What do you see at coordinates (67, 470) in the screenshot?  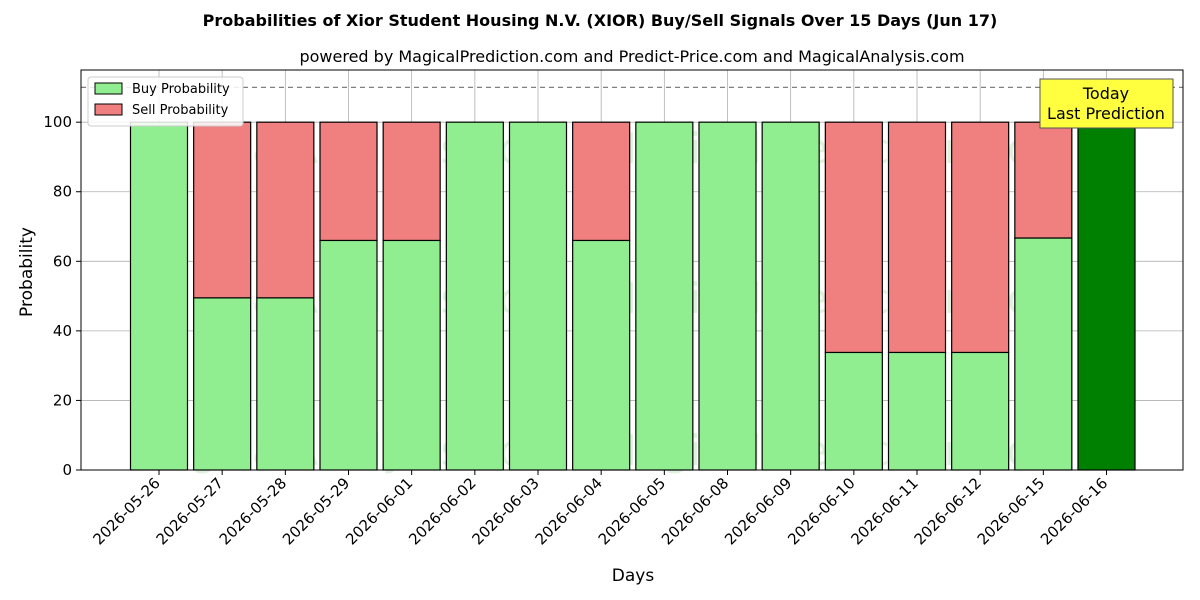 I see `y-tick-label: 0` at bounding box center [67, 470].